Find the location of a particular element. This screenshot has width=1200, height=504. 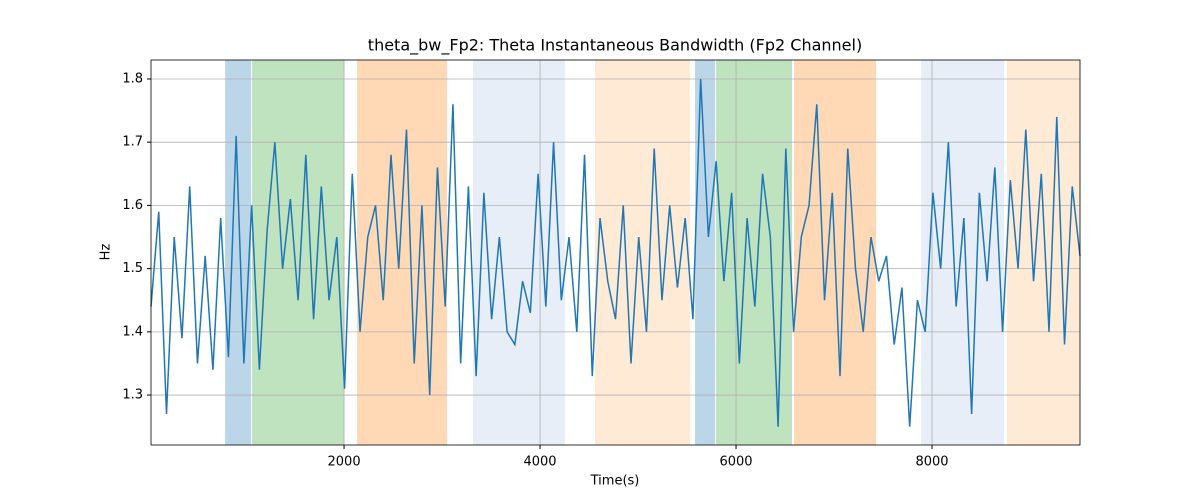

x-tick-label: 6000 is located at coordinates (735, 462).